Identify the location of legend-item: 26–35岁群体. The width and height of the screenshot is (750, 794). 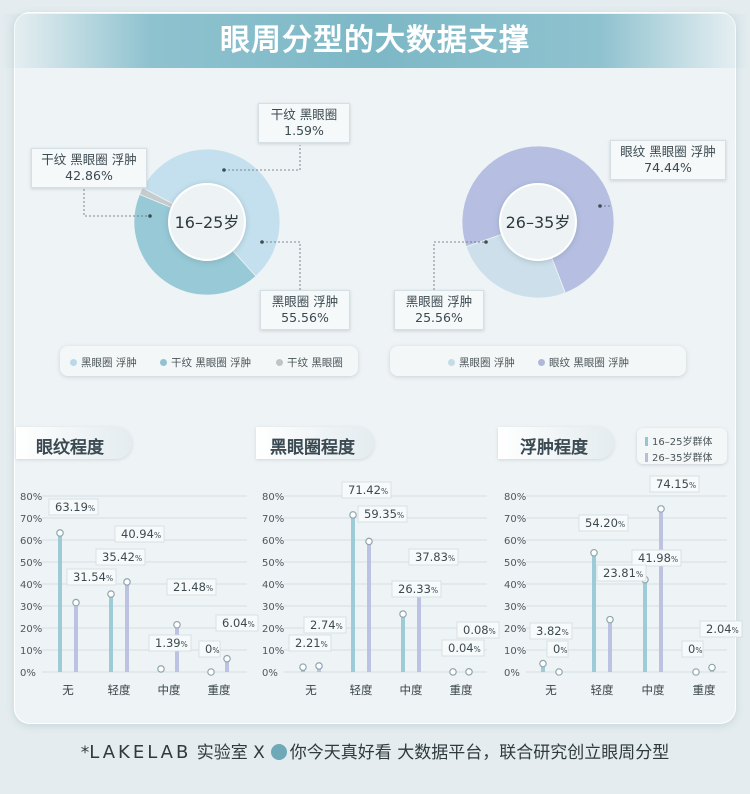
(678, 456).